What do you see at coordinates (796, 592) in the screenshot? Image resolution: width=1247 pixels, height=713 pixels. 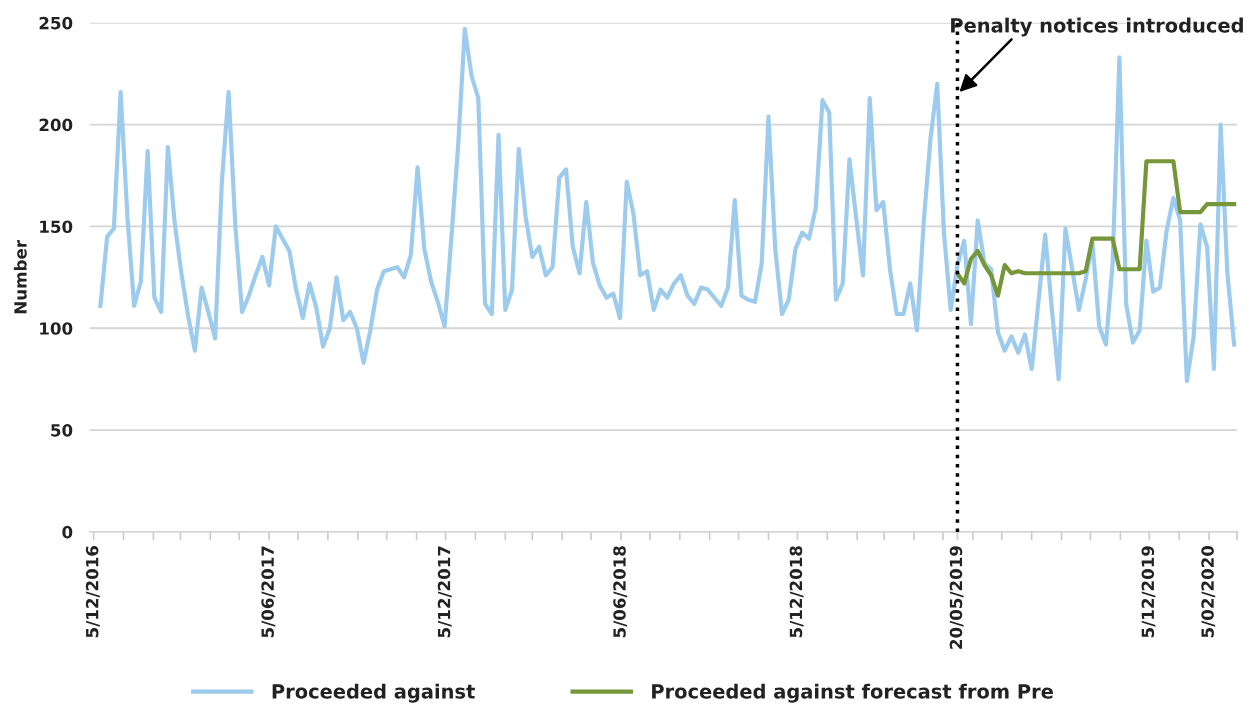 I see `x-tick-label: 5/12/2018` at bounding box center [796, 592].